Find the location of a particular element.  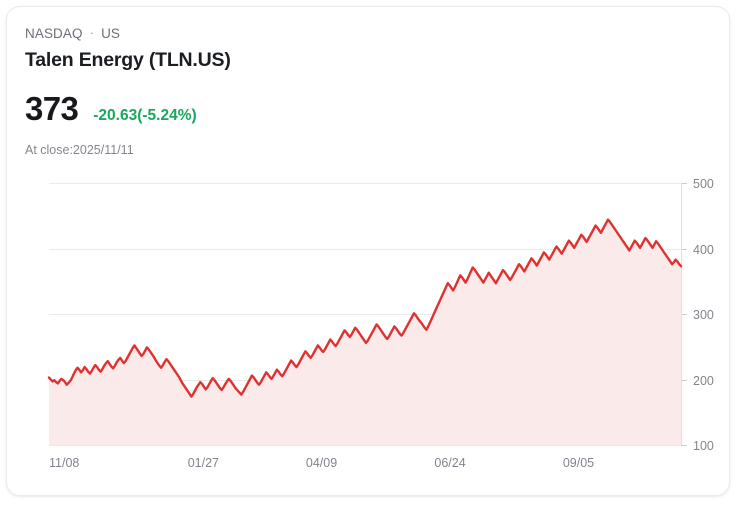

y-axis-tick-label: 400 is located at coordinates (703, 250).